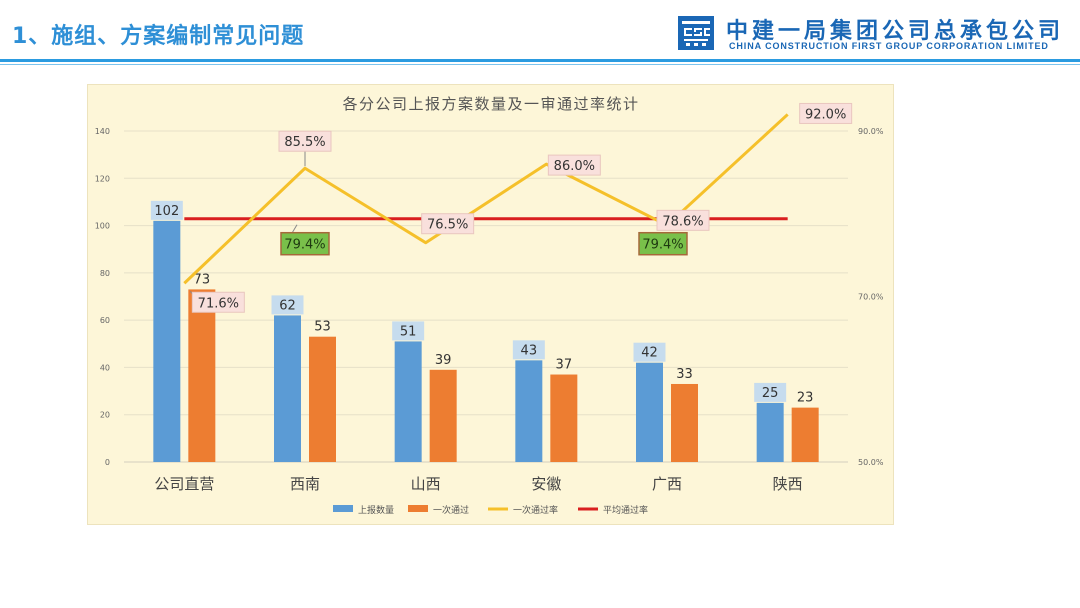 The width and height of the screenshot is (1080, 608). What do you see at coordinates (305, 484) in the screenshot?
I see `x-tick-label: 西南` at bounding box center [305, 484].